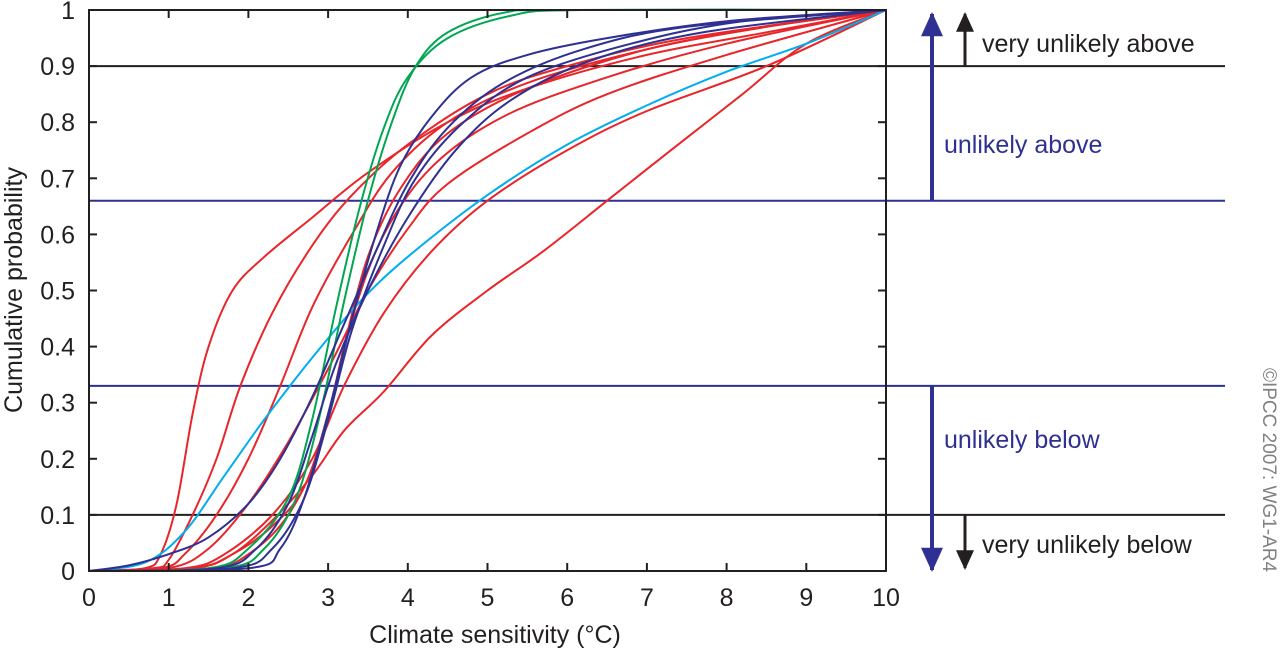  What do you see at coordinates (1088, 44) in the screenshot?
I see `band-label-very-unlikely-above: very unlikely above` at bounding box center [1088, 44].